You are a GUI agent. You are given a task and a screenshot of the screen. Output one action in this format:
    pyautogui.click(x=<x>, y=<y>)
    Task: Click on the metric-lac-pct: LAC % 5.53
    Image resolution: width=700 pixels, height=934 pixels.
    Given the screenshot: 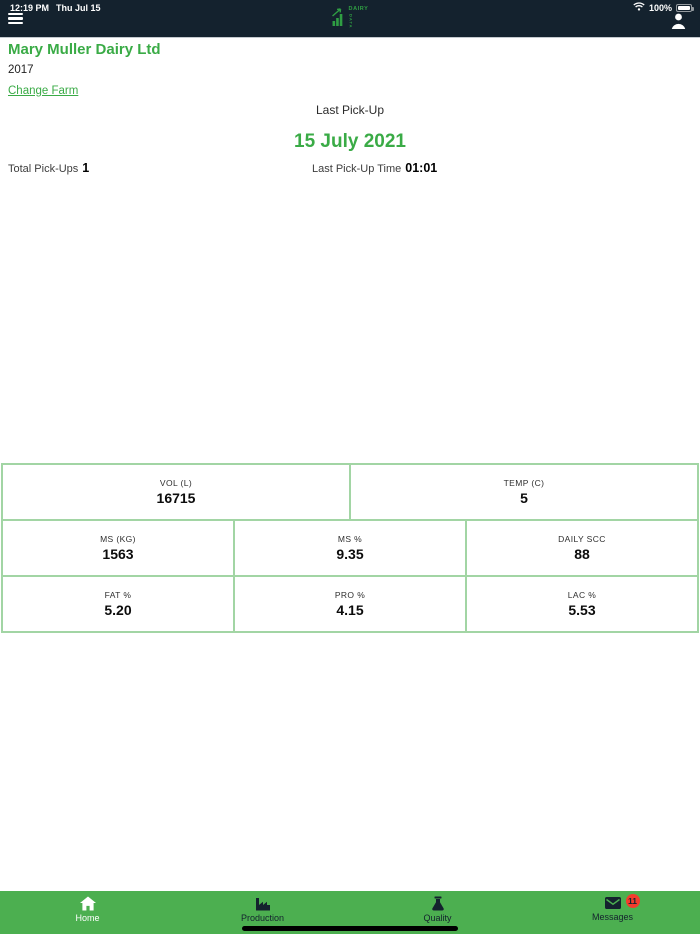 What is the action you would take?
    pyautogui.click(x=581, y=604)
    